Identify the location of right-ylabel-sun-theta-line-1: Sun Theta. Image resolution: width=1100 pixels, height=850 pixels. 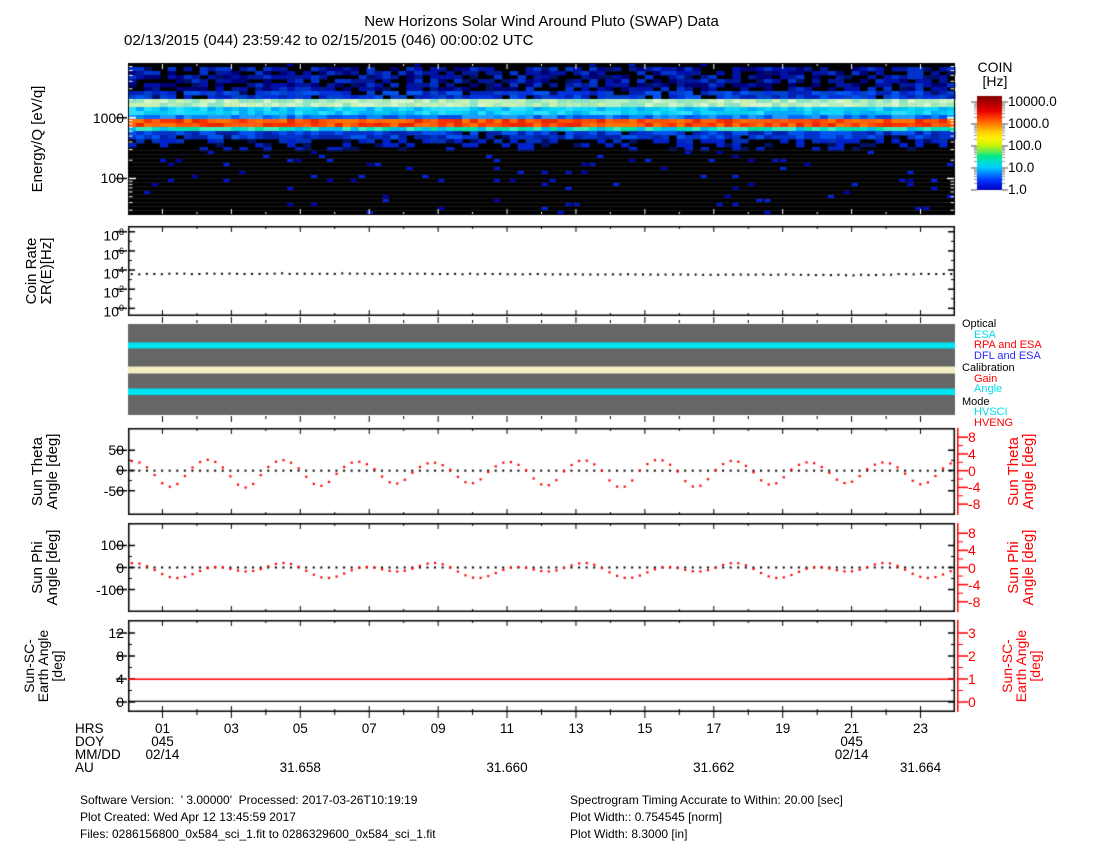
(1013, 471).